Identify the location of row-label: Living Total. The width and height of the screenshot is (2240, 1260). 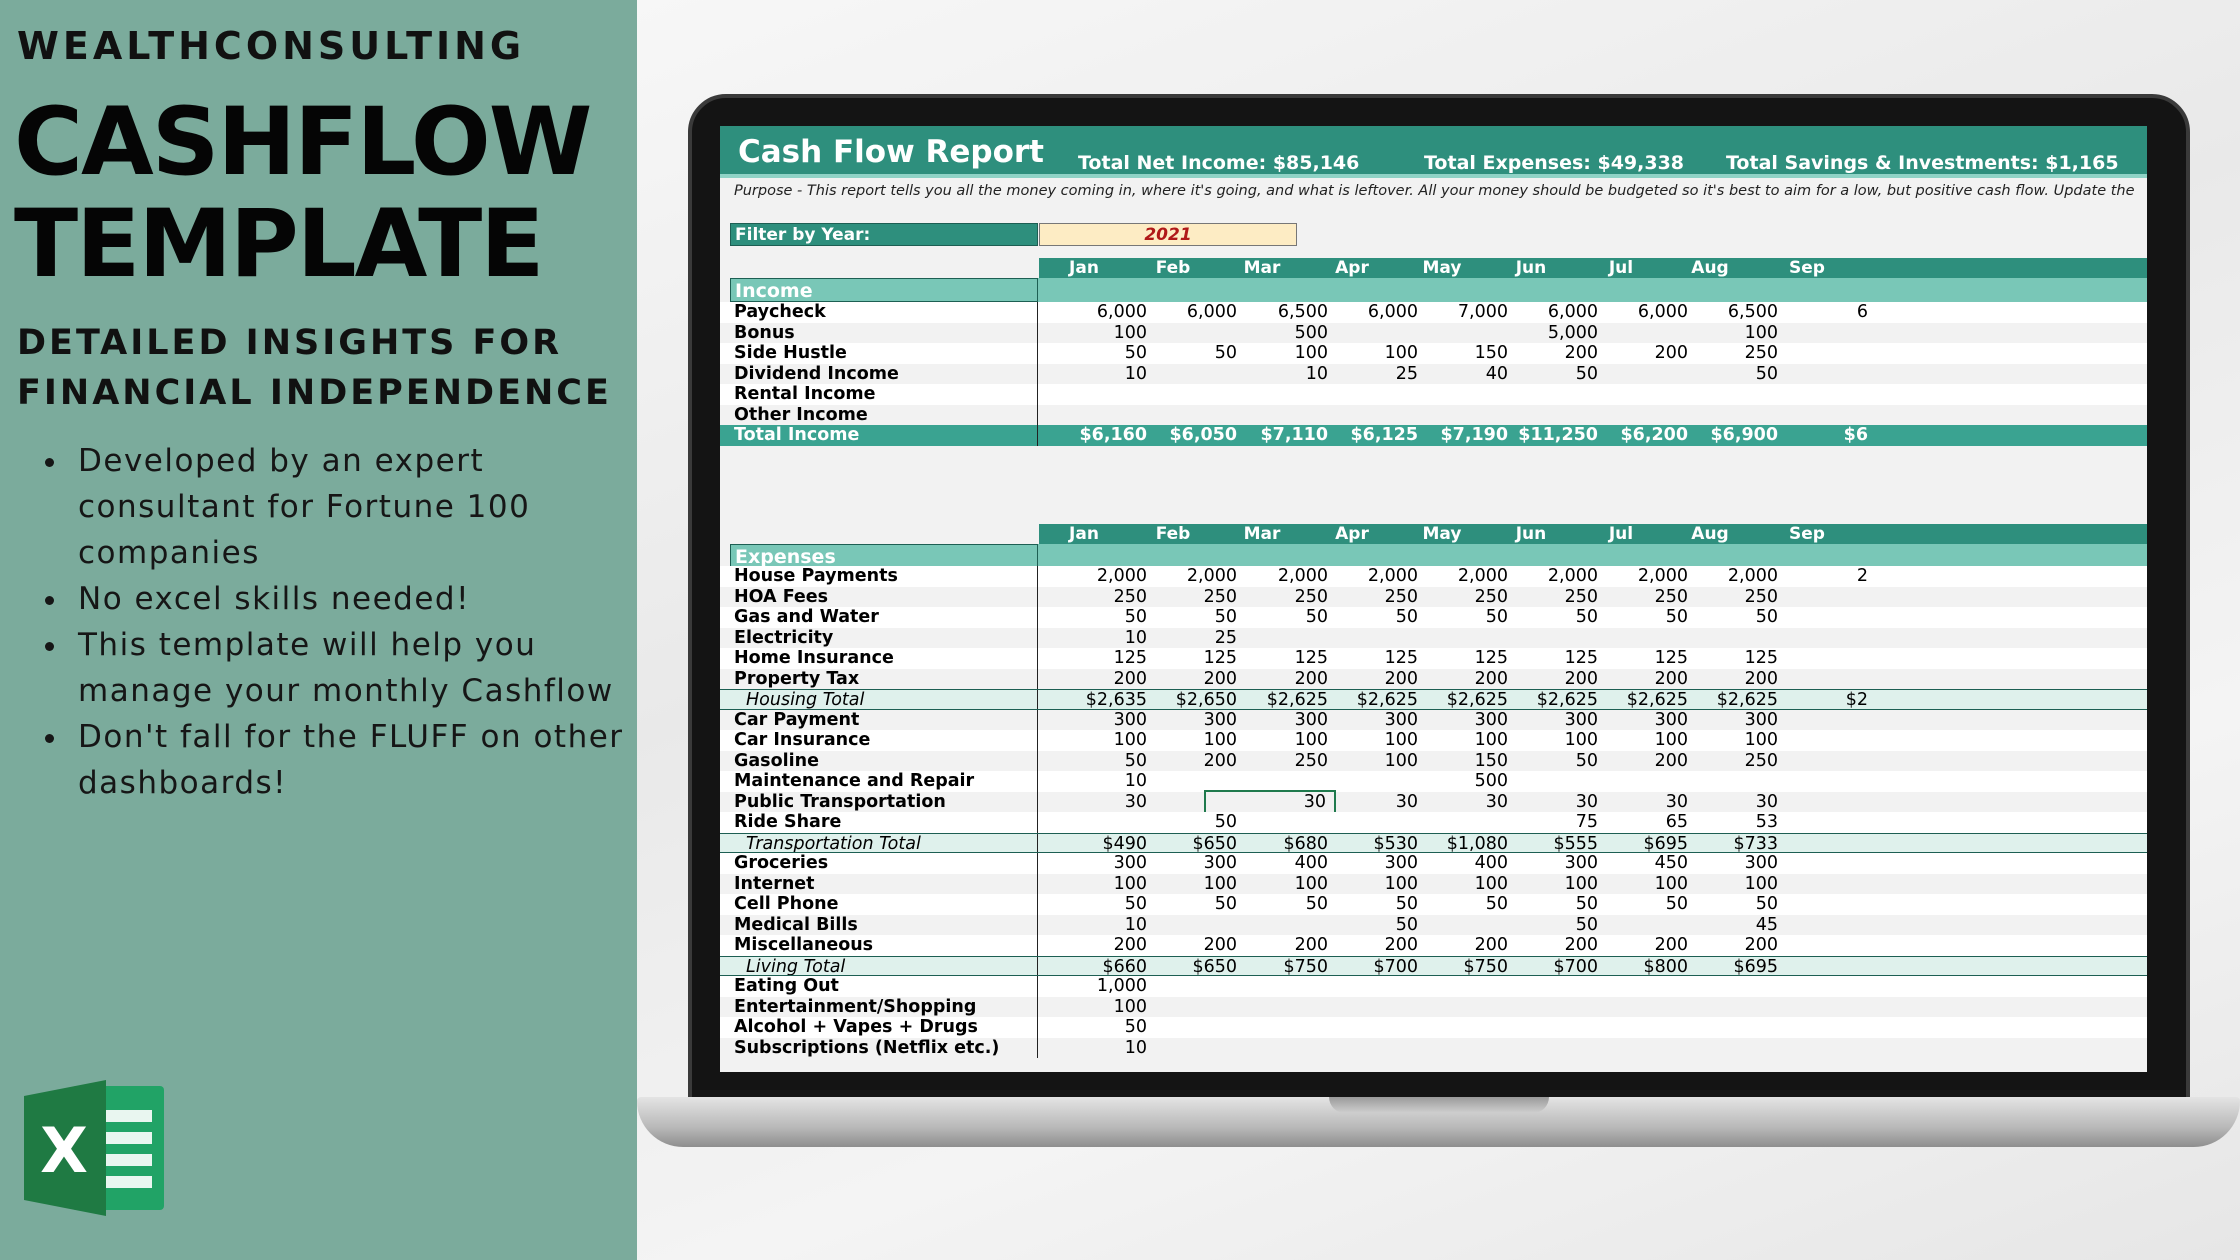
(884, 965).